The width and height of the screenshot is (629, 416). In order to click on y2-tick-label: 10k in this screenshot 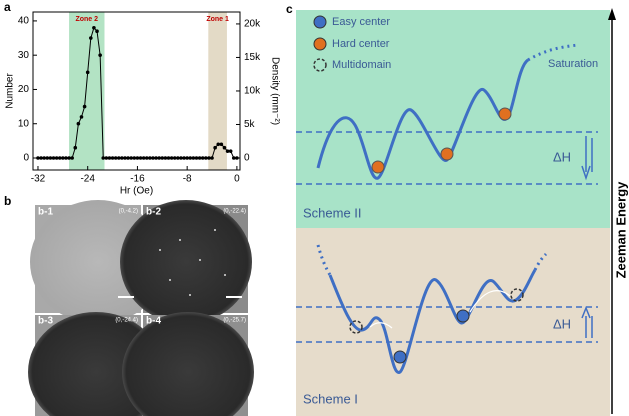, I will do `click(252, 91)`.